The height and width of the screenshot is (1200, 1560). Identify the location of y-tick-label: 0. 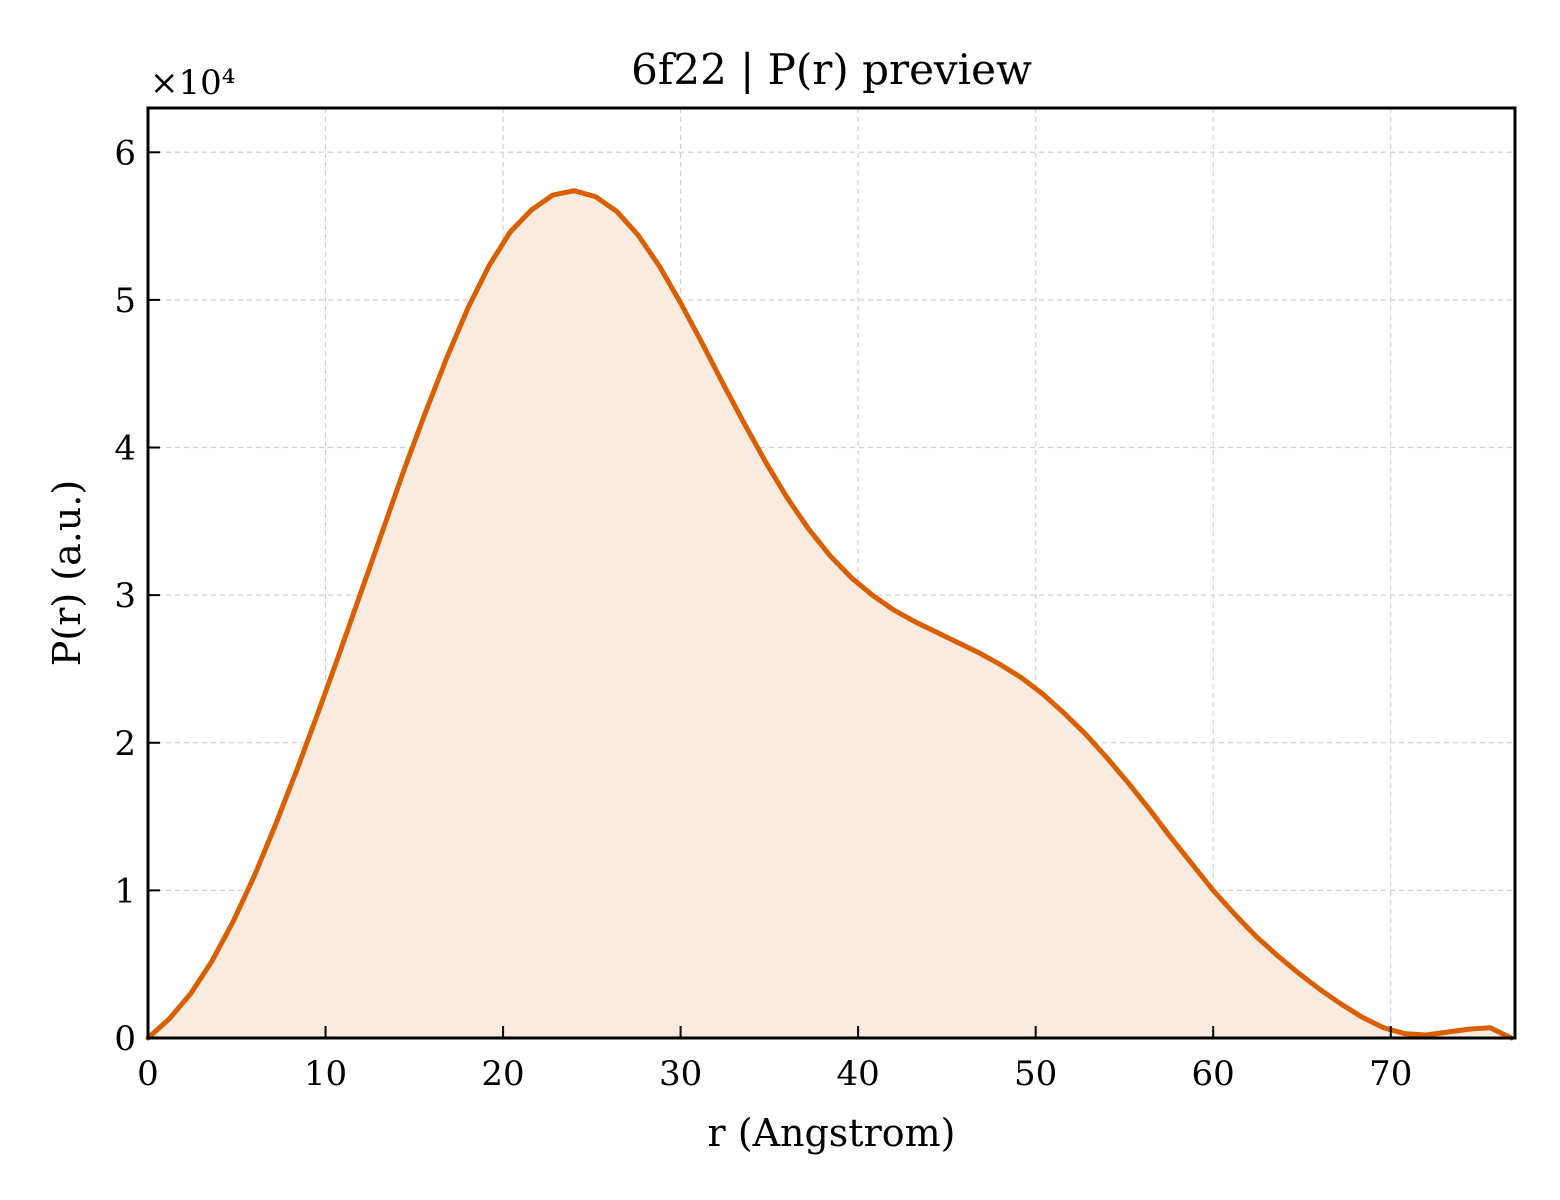
(125, 1039).